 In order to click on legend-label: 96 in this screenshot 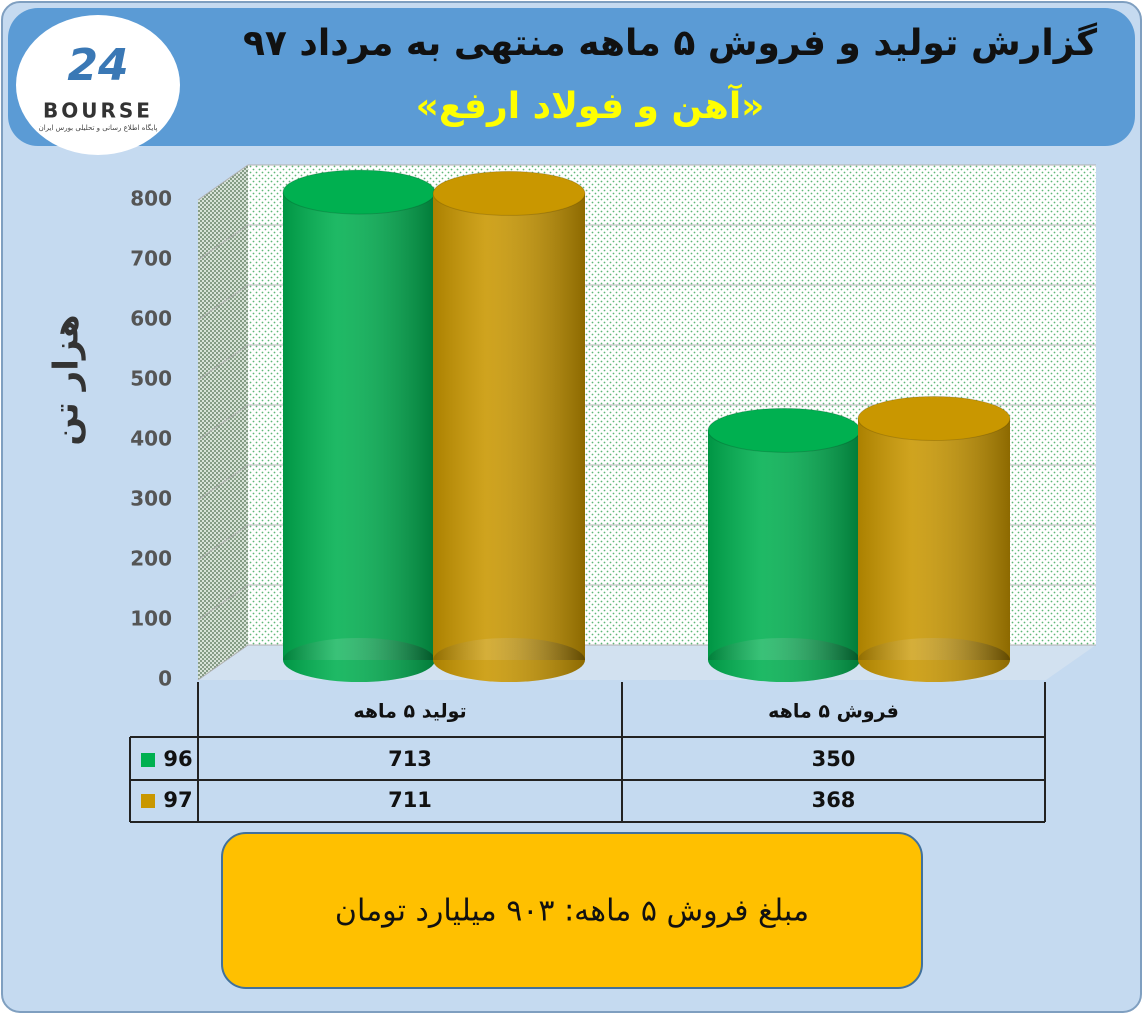, I will do `click(177, 759)`.